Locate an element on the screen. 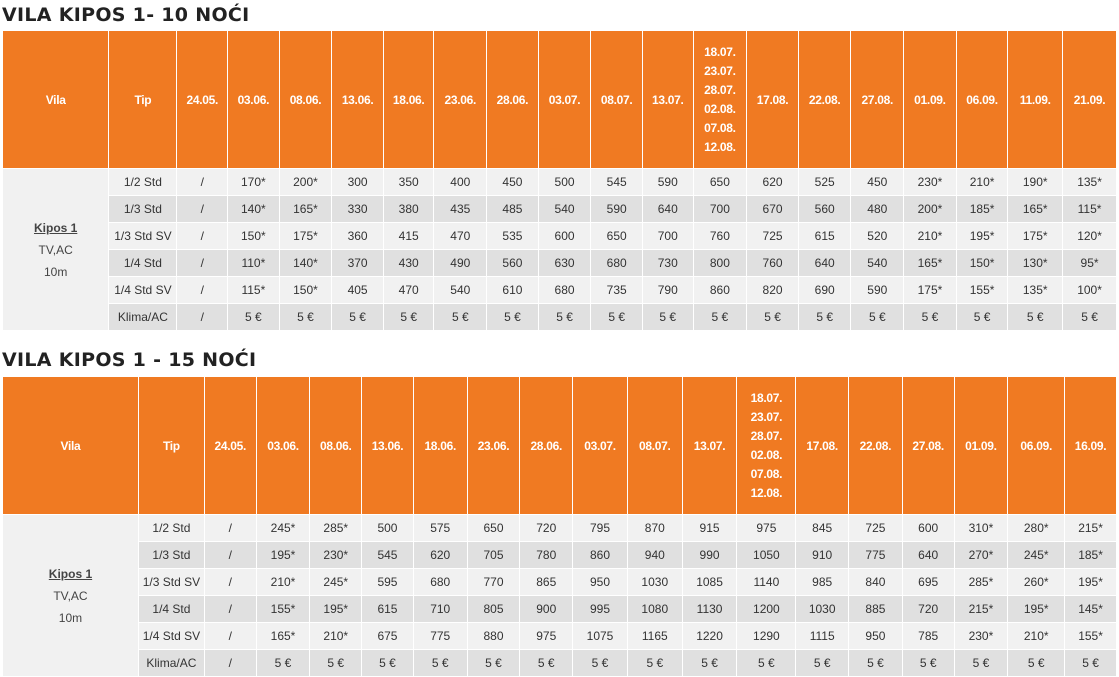  price-cell: 155* is located at coordinates (1090, 636).